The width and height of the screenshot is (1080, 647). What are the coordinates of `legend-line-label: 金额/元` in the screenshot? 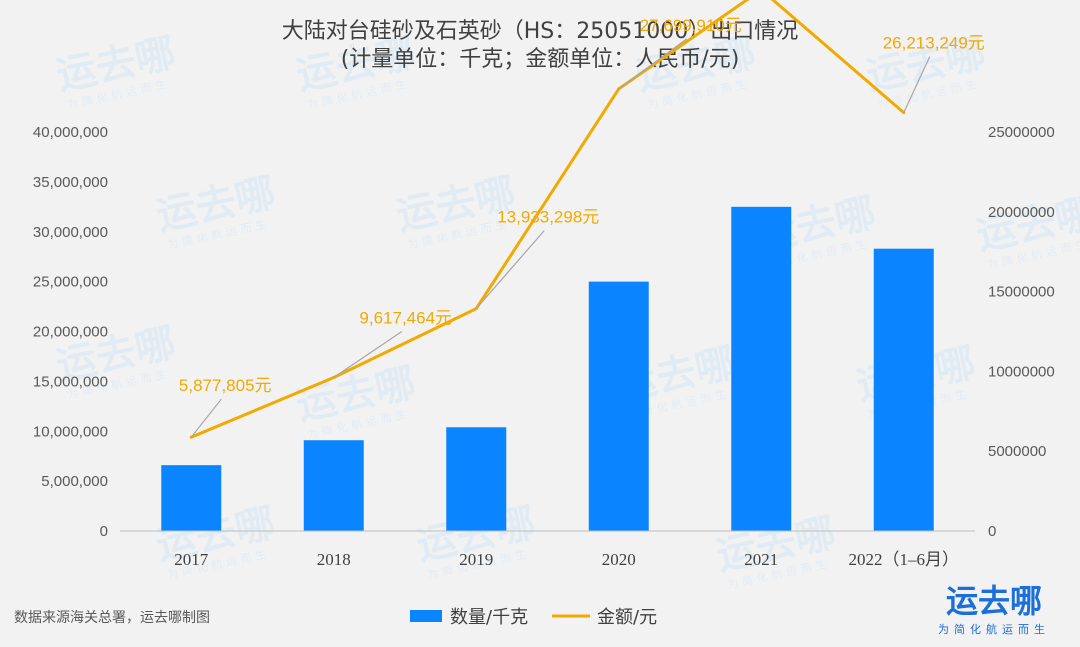 It's located at (627, 617).